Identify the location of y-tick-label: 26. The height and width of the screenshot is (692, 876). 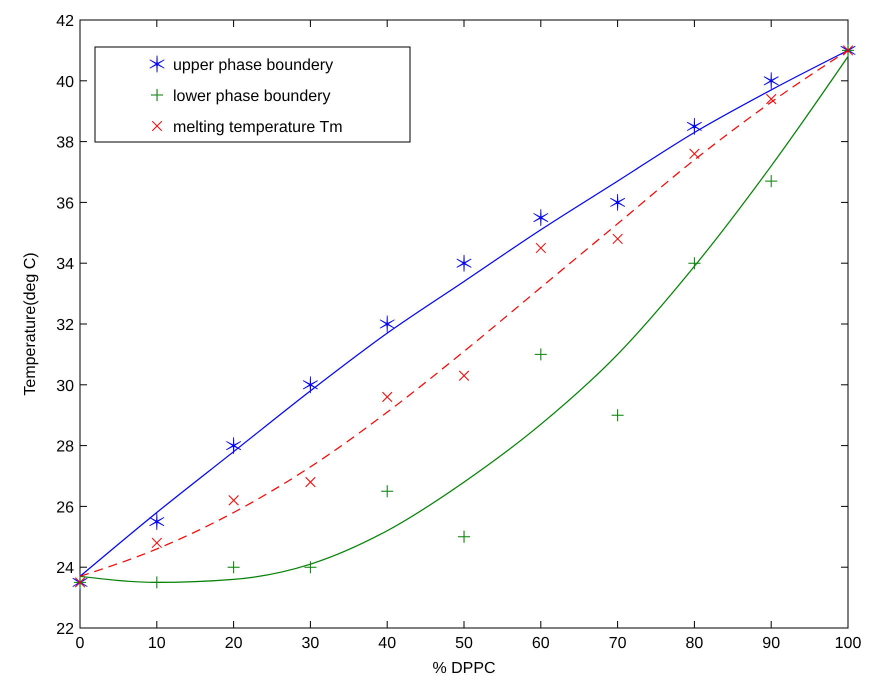
(65, 507).